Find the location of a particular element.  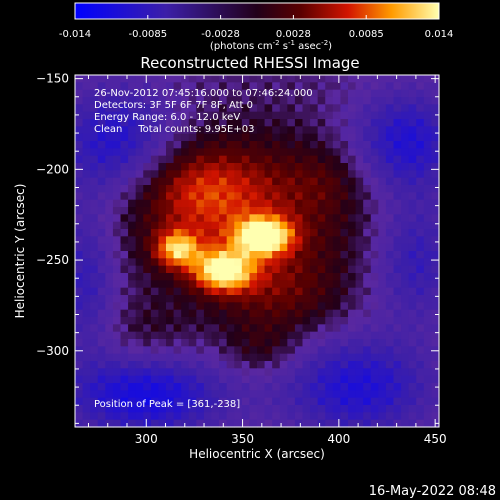

colorbar-unit-part: (photons cm is located at coordinates (241, 46).